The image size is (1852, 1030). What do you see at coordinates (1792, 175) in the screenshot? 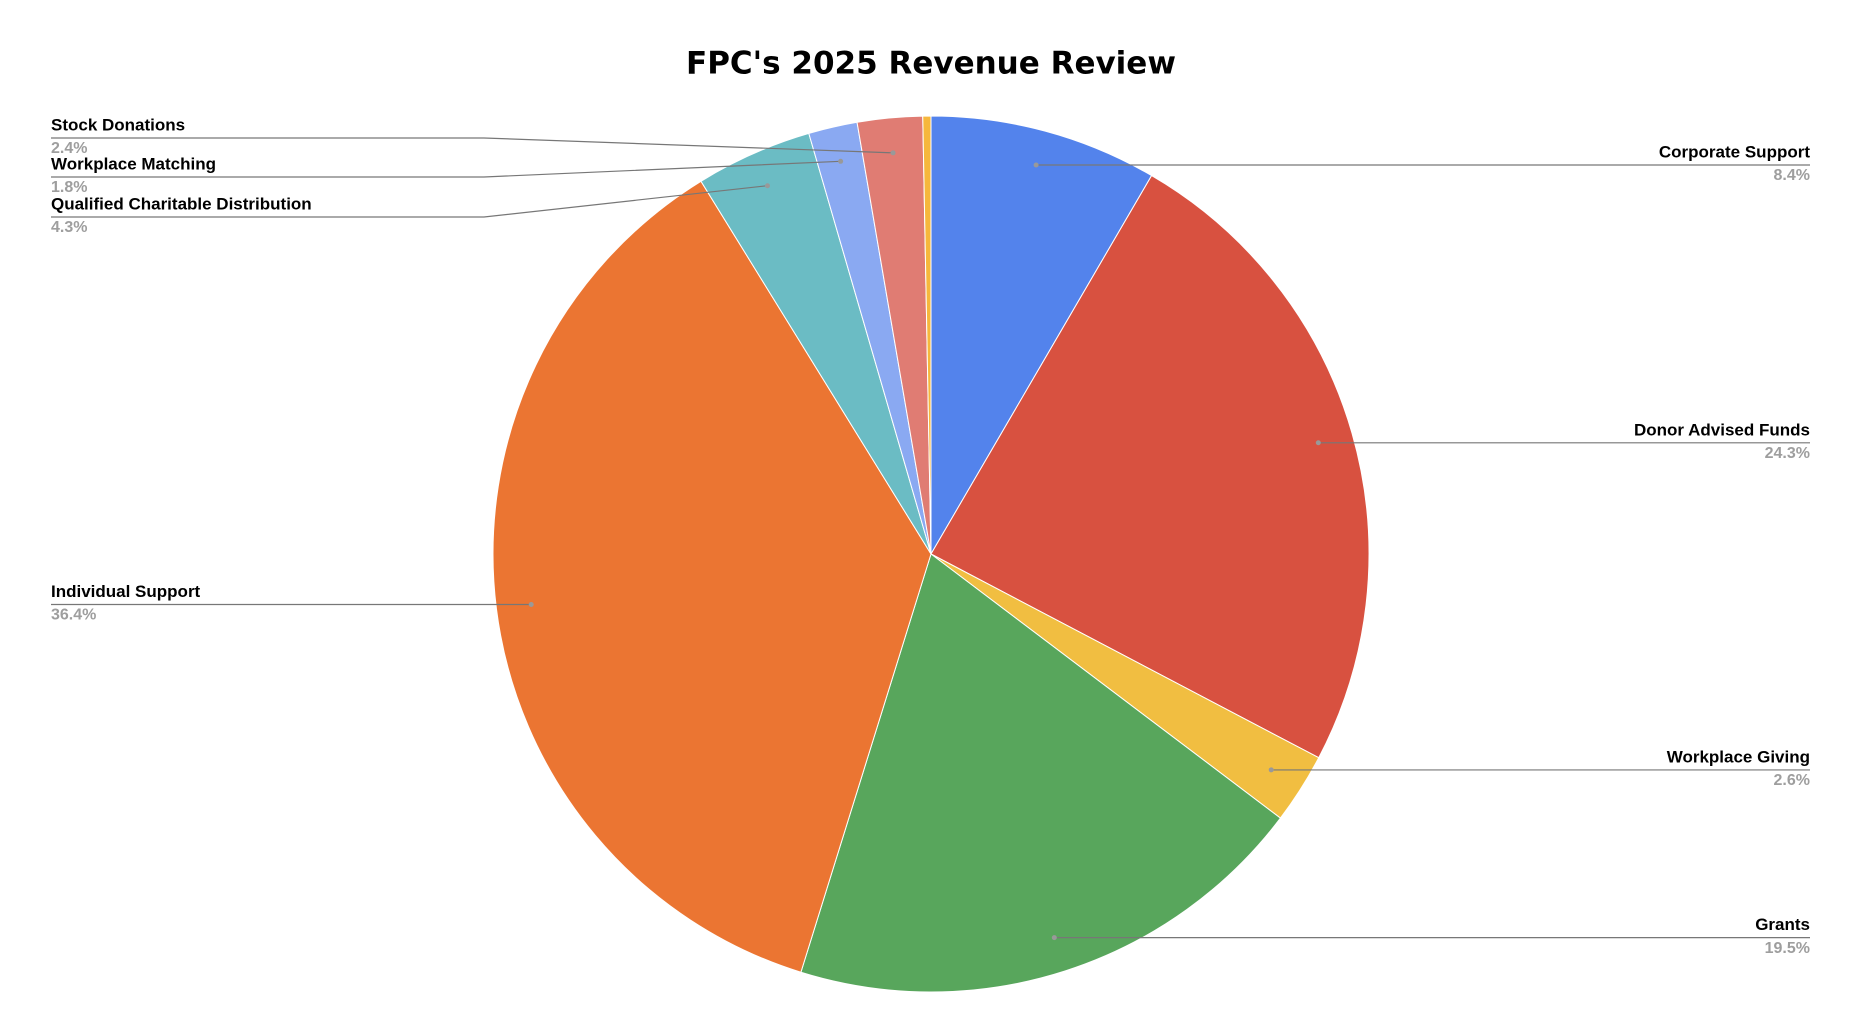
I see `slice-value-label: 8.4%` at bounding box center [1792, 175].